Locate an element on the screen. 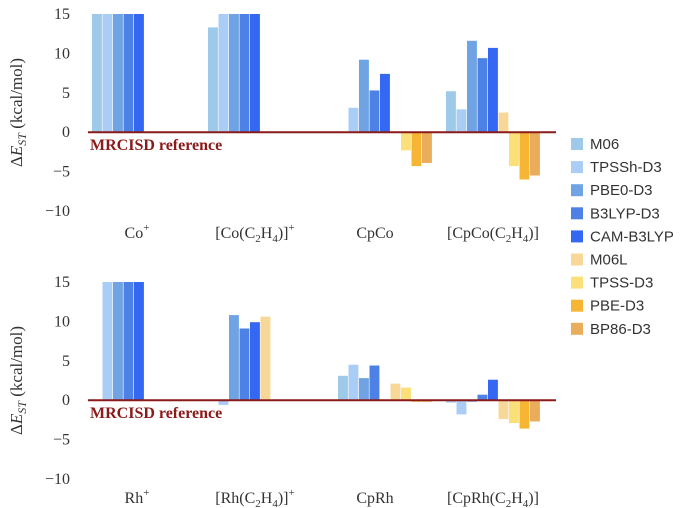 The image size is (693, 508). legend-label: TPSSh-D3 is located at coordinates (626, 167).